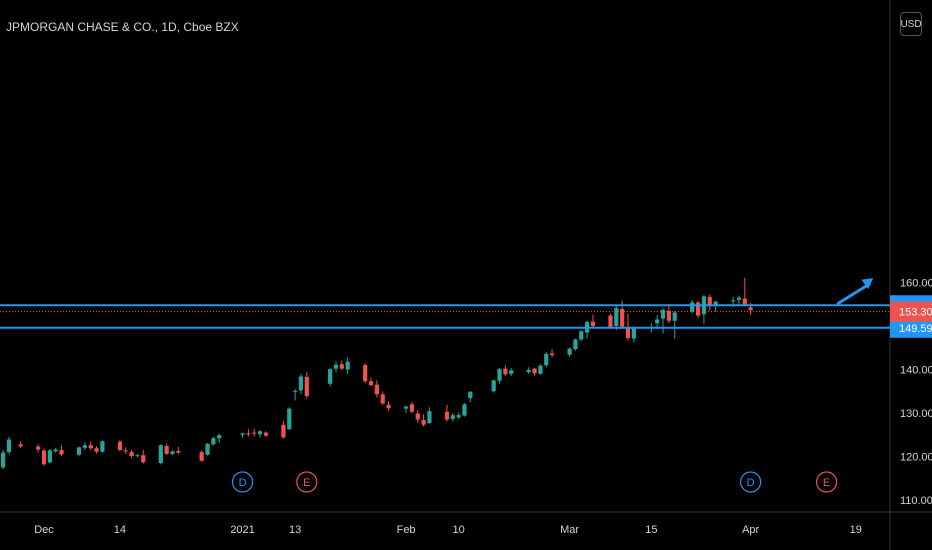 Image resolution: width=932 pixels, height=550 pixels. I want to click on y-tick-label: 130.00, so click(916, 414).